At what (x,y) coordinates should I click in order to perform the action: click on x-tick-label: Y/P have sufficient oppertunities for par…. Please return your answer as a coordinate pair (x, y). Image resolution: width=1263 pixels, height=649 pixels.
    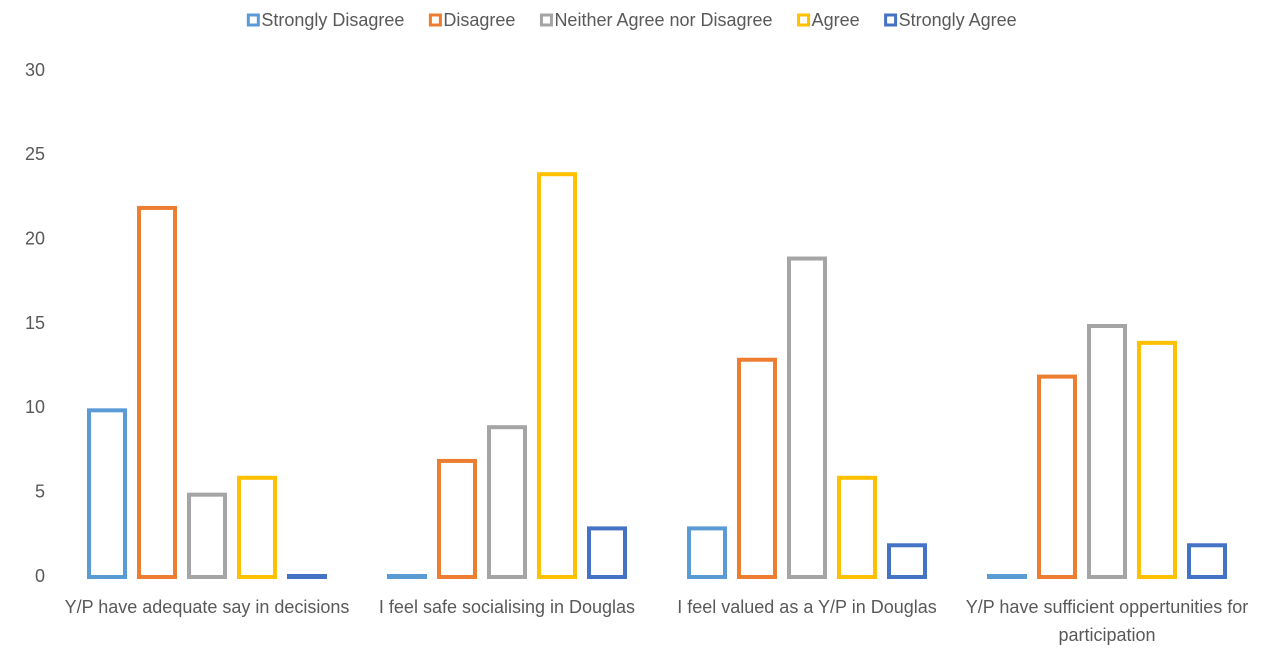
    Looking at the image, I should click on (1107, 621).